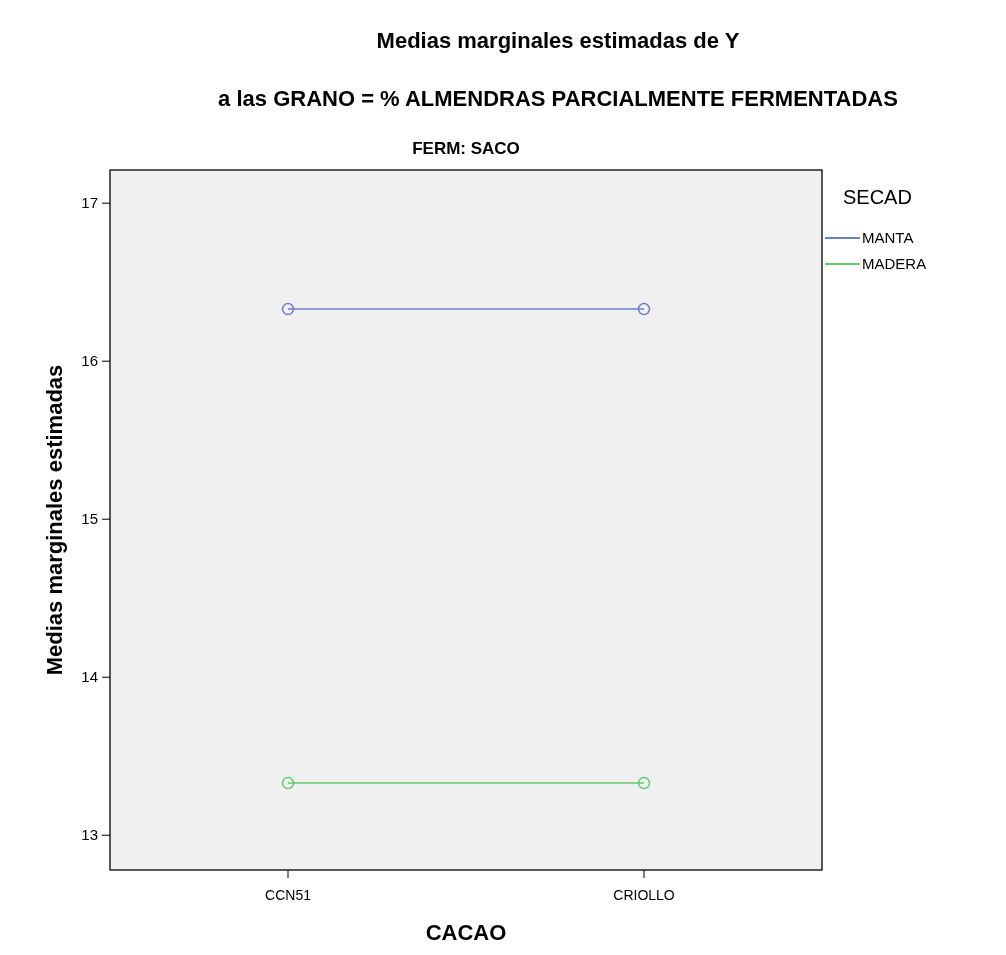 Image resolution: width=1006 pixels, height=955 pixels. What do you see at coordinates (877, 197) in the screenshot?
I see `legend-title: SECAD` at bounding box center [877, 197].